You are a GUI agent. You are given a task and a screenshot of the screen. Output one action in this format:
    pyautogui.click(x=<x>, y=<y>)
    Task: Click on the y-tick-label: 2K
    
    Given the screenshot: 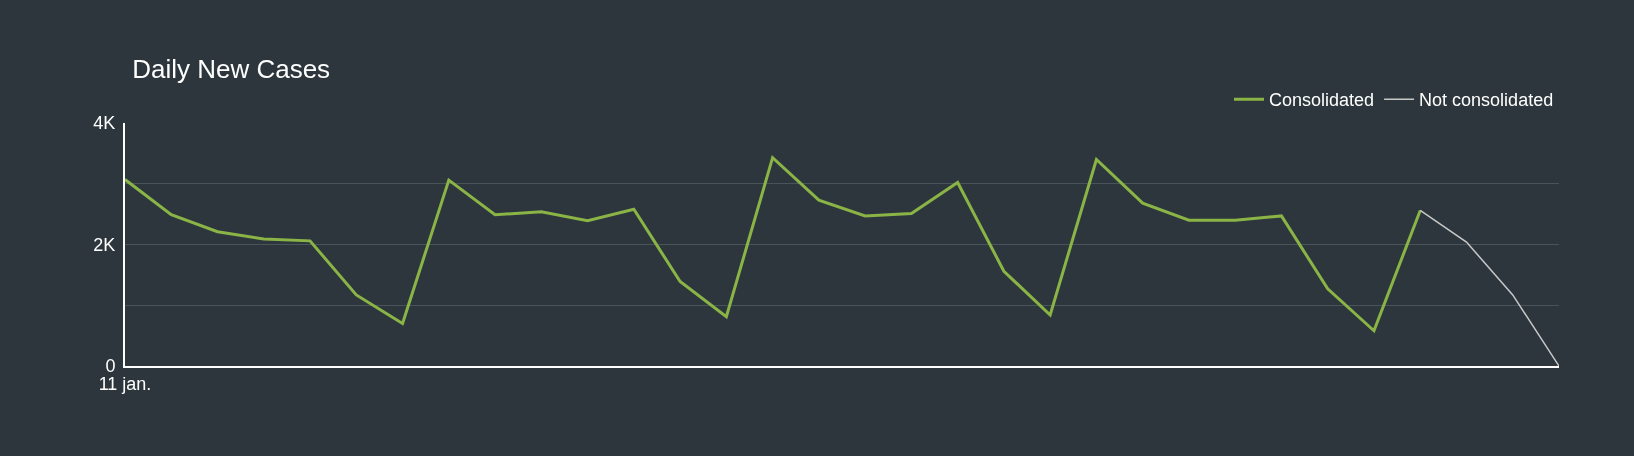 What is the action you would take?
    pyautogui.click(x=104, y=244)
    